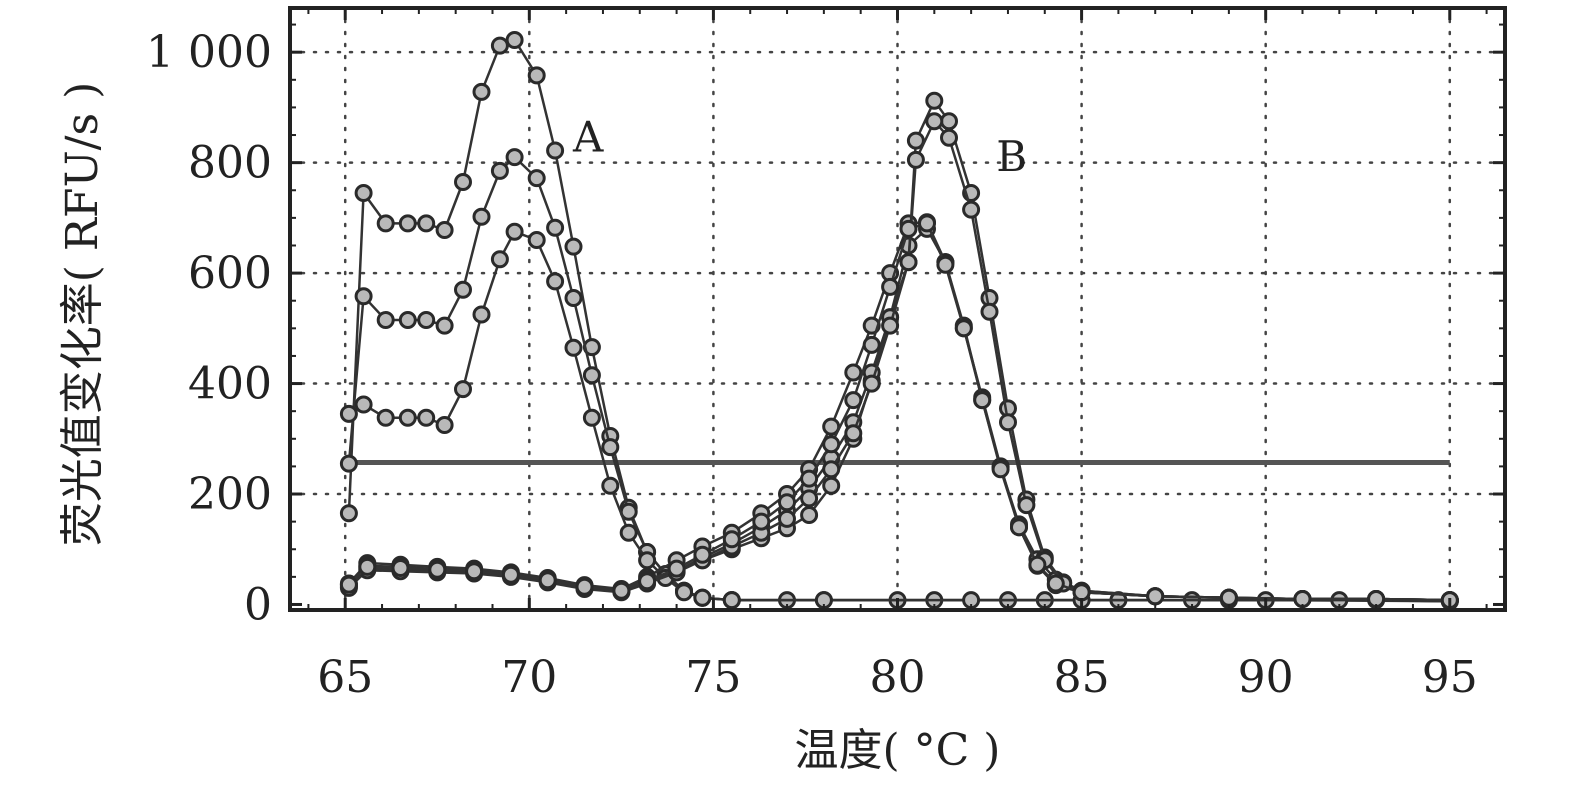 This screenshot has height=785, width=1575. What do you see at coordinates (230, 163) in the screenshot?
I see `y-tick-label: 800` at bounding box center [230, 163].